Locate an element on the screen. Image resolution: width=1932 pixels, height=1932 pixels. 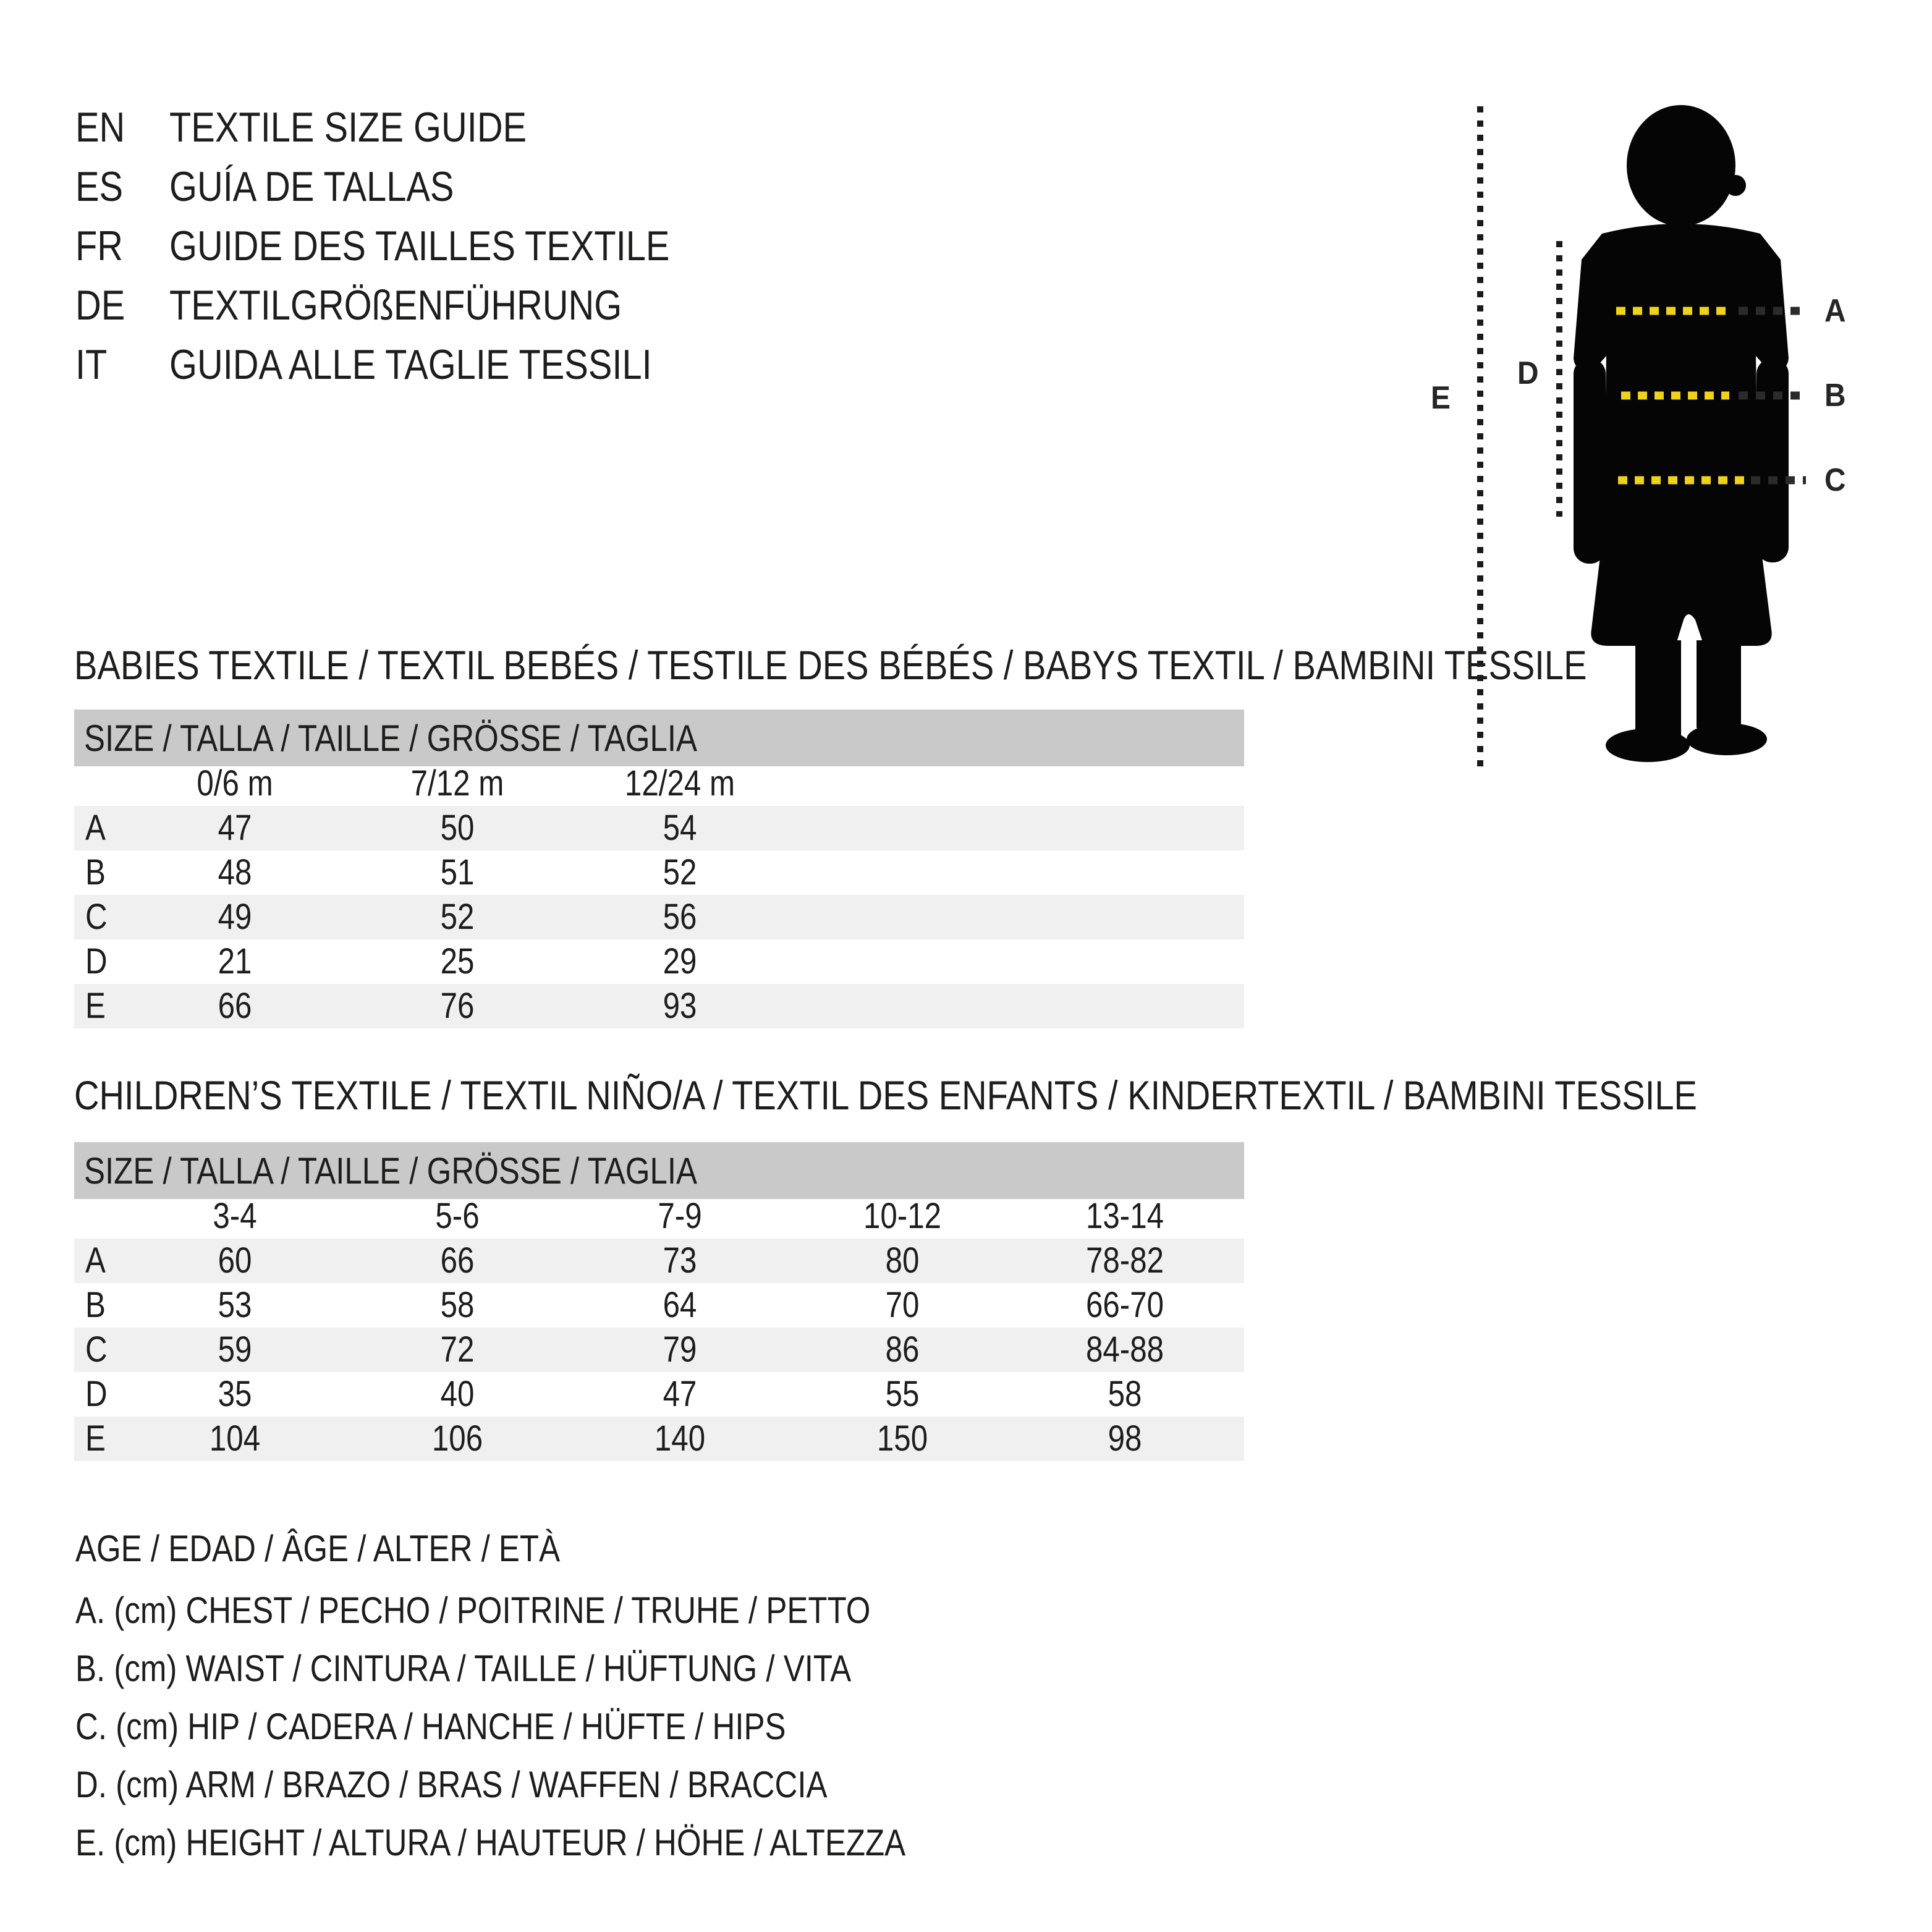
language-row-fr: FR GUIDE DES TAILLES TEXTILE is located at coordinates (416, 246).